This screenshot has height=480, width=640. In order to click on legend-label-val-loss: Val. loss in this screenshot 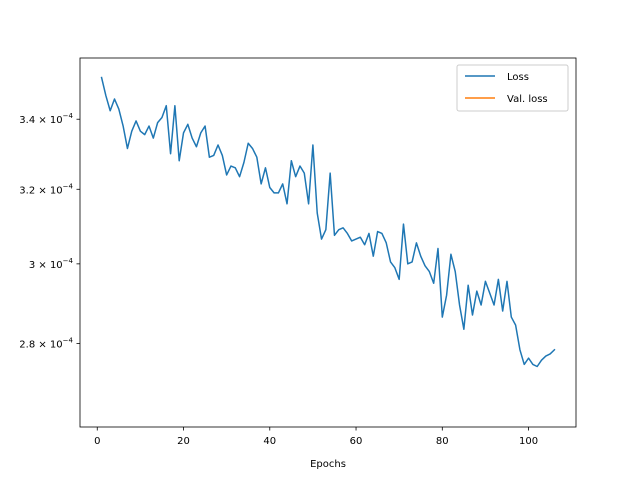, I will do `click(527, 99)`.